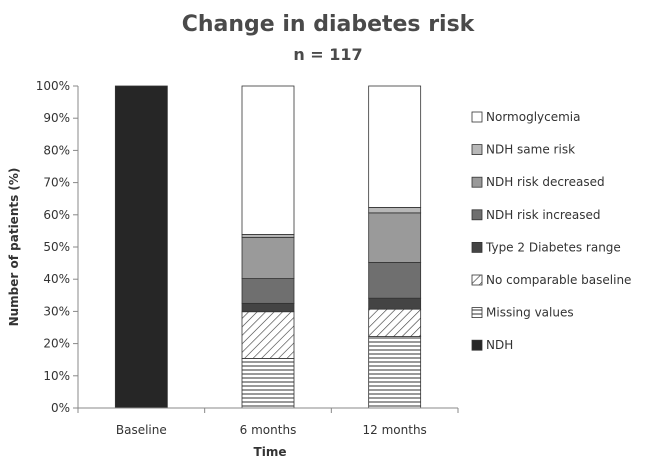  Describe the element at coordinates (499, 345) in the screenshot. I see `legend-label-ndh: NDH` at that location.